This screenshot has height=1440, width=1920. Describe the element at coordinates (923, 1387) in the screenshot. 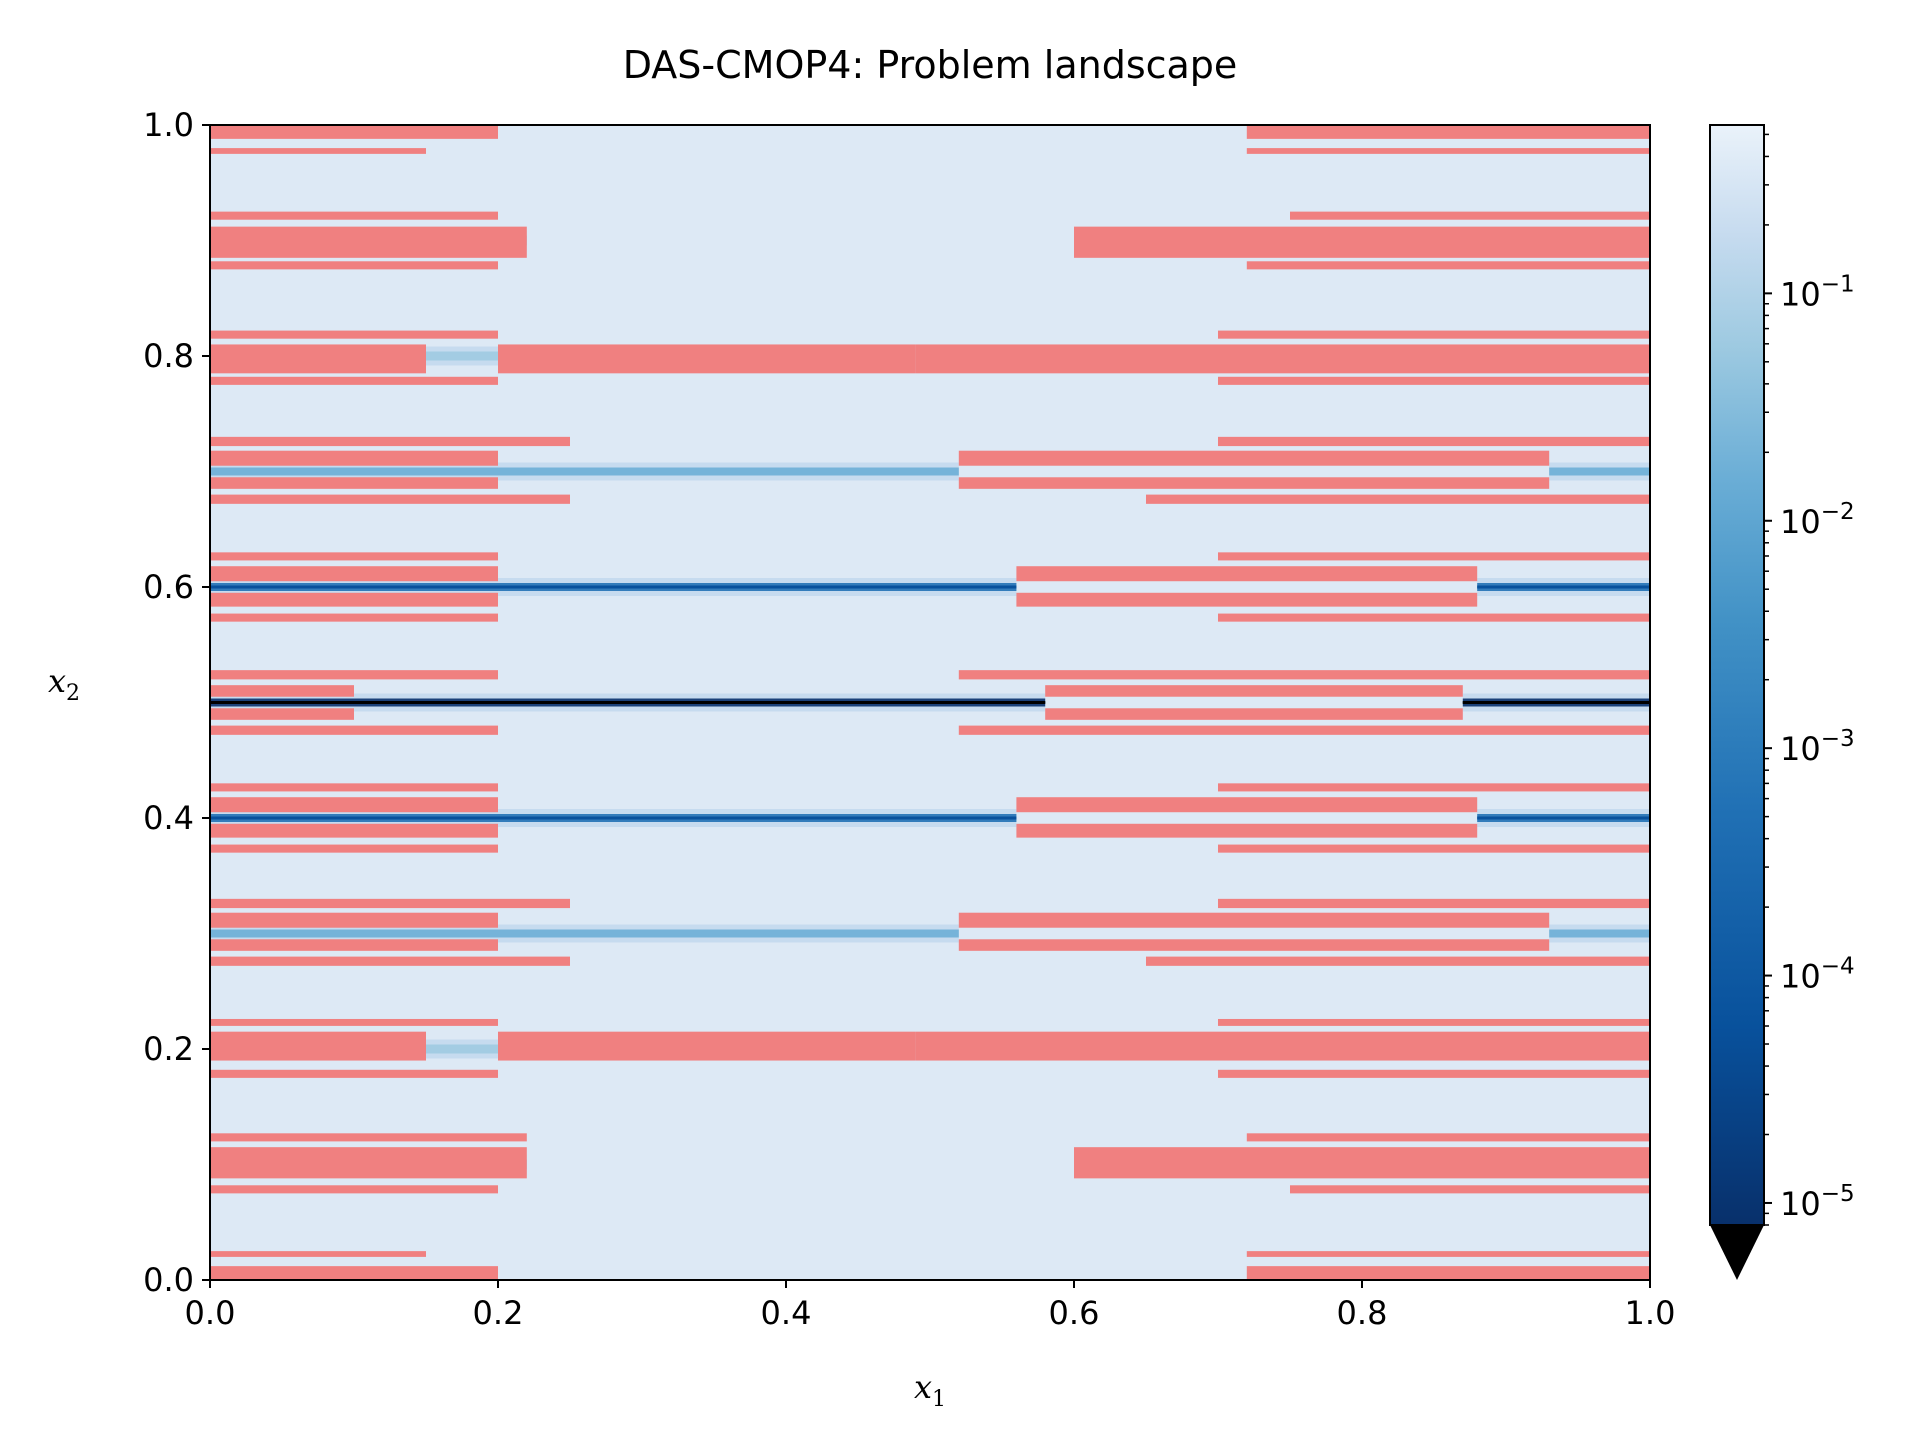

I see `x-axis-label-var: x` at that location.